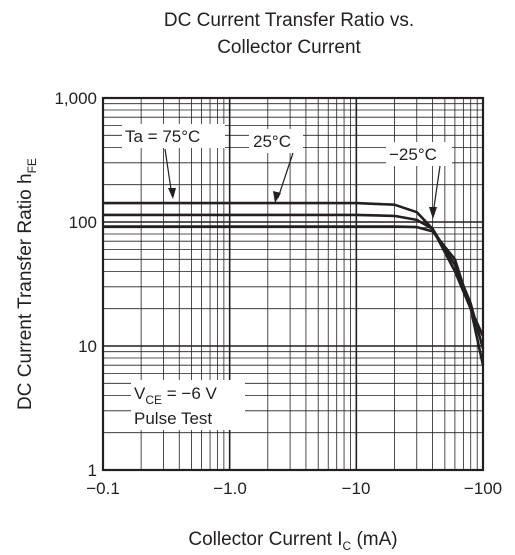 This screenshot has width=515, height=555. I want to click on y-axis-label: DC Current Transfer Ratio hFE, so click(27, 284).